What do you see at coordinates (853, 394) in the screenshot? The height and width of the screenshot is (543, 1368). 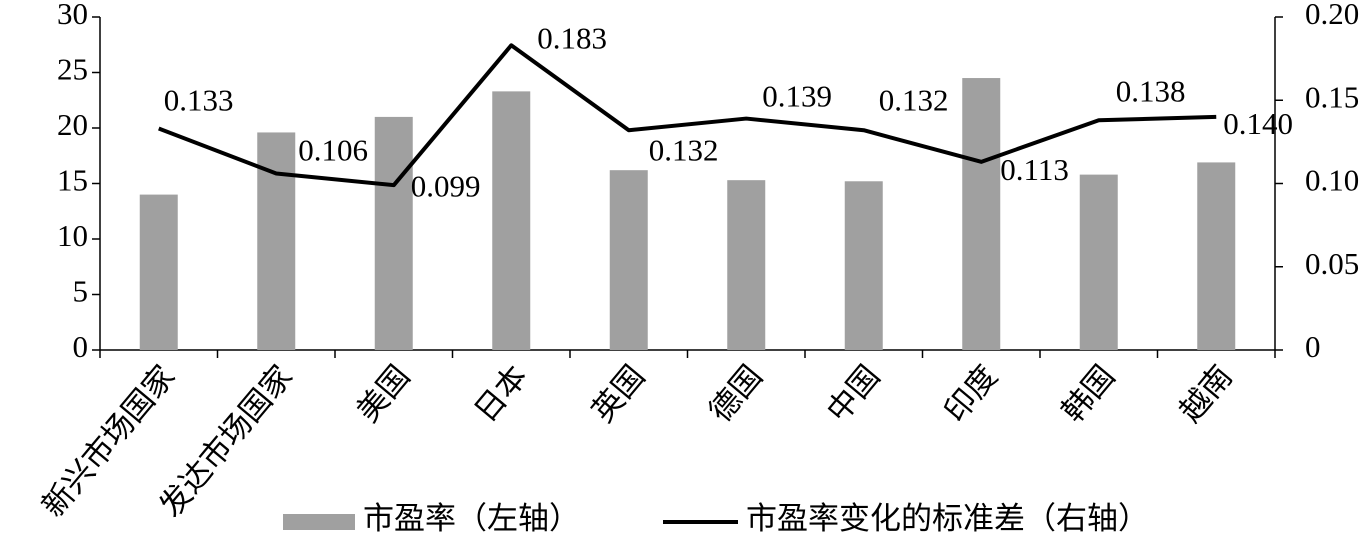 I see `x-tick-label: 中国` at bounding box center [853, 394].